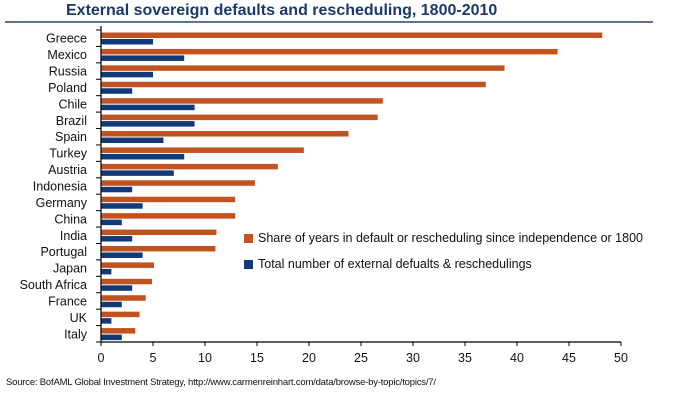 Image resolution: width=675 pixels, height=411 pixels. I want to click on title-underline, so click(329, 22).